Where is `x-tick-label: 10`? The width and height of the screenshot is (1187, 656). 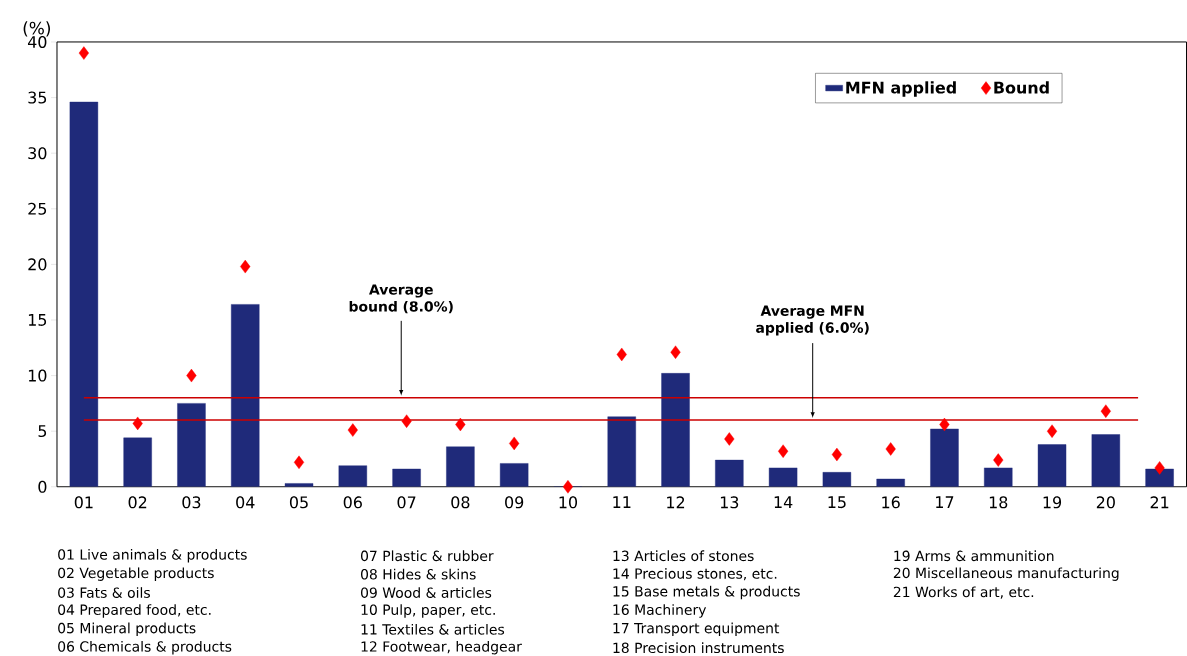 x-tick-label: 10 is located at coordinates (568, 502).